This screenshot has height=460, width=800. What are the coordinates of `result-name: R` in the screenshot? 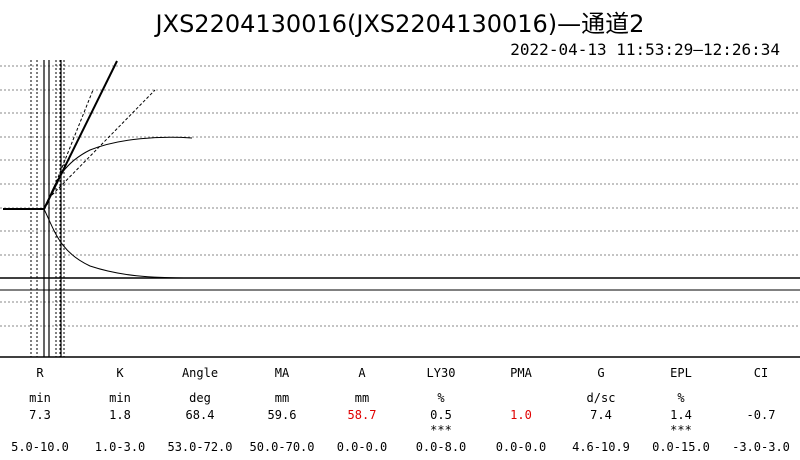 It's located at (40, 373).